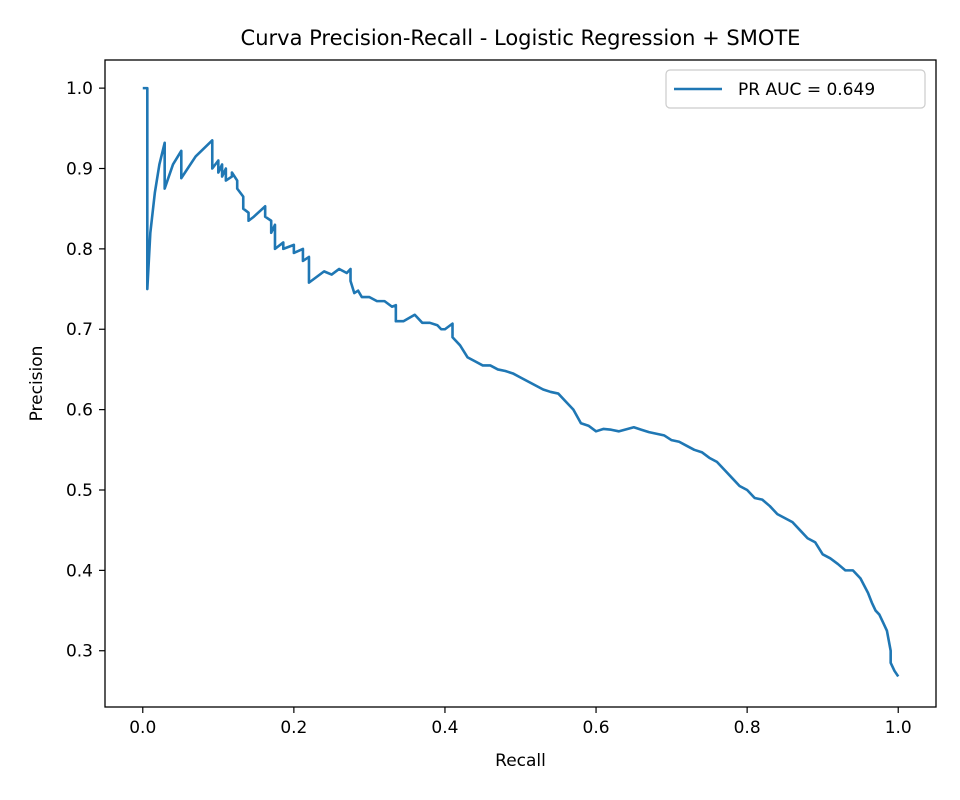  Describe the element at coordinates (898, 728) in the screenshot. I see `x-tick-label: 1.0` at that location.